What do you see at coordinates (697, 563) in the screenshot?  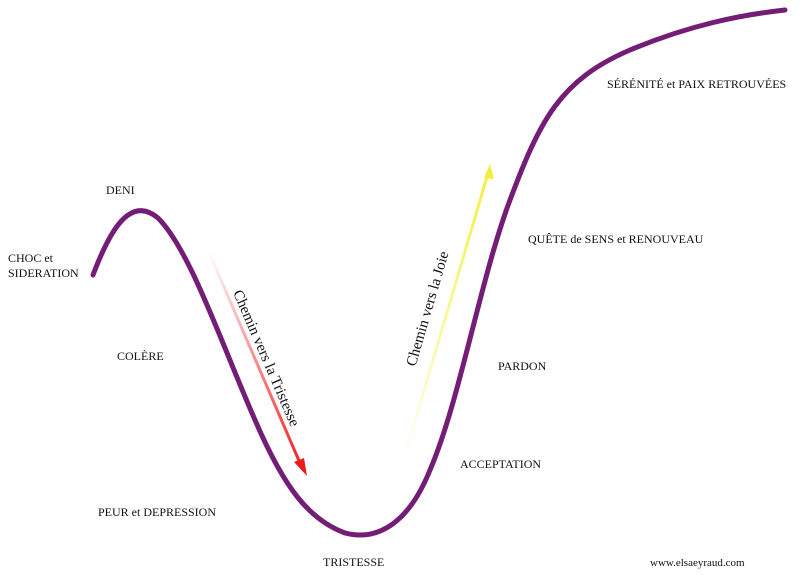 I see `footer-url: www.elsaeyraud.com` at bounding box center [697, 563].